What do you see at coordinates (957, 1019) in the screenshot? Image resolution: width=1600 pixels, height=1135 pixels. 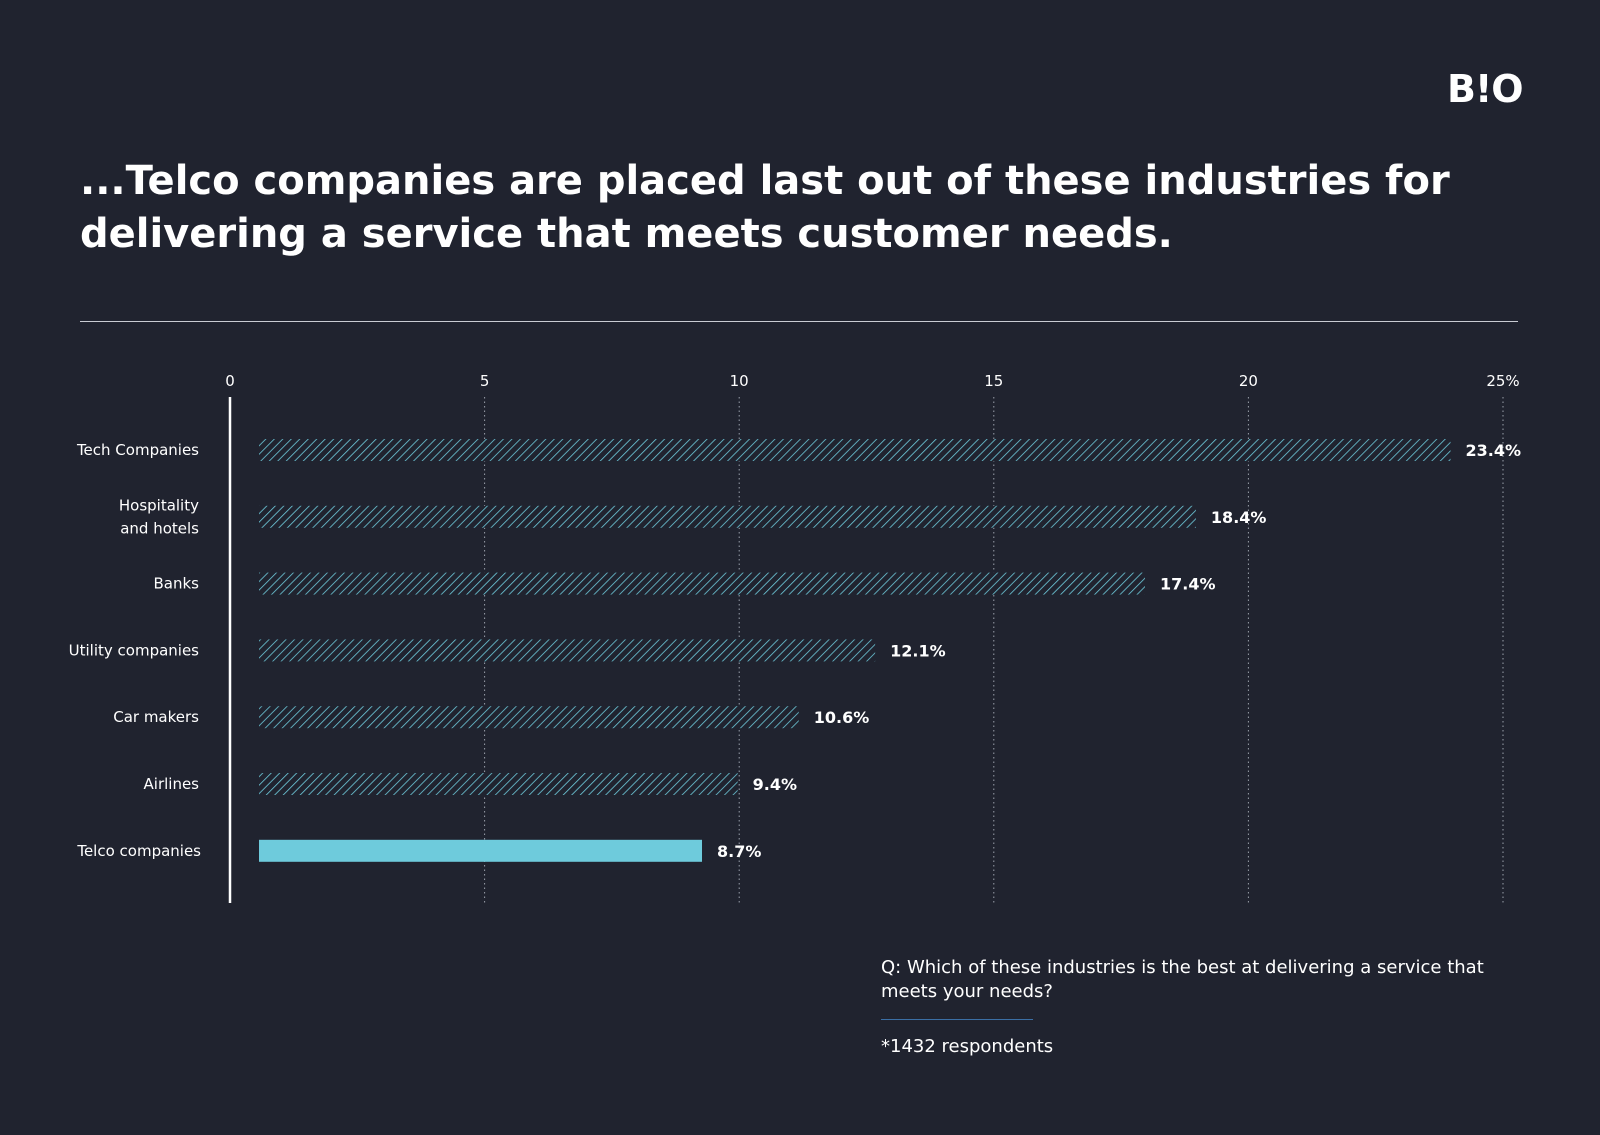 I see `footnote-divider` at bounding box center [957, 1019].